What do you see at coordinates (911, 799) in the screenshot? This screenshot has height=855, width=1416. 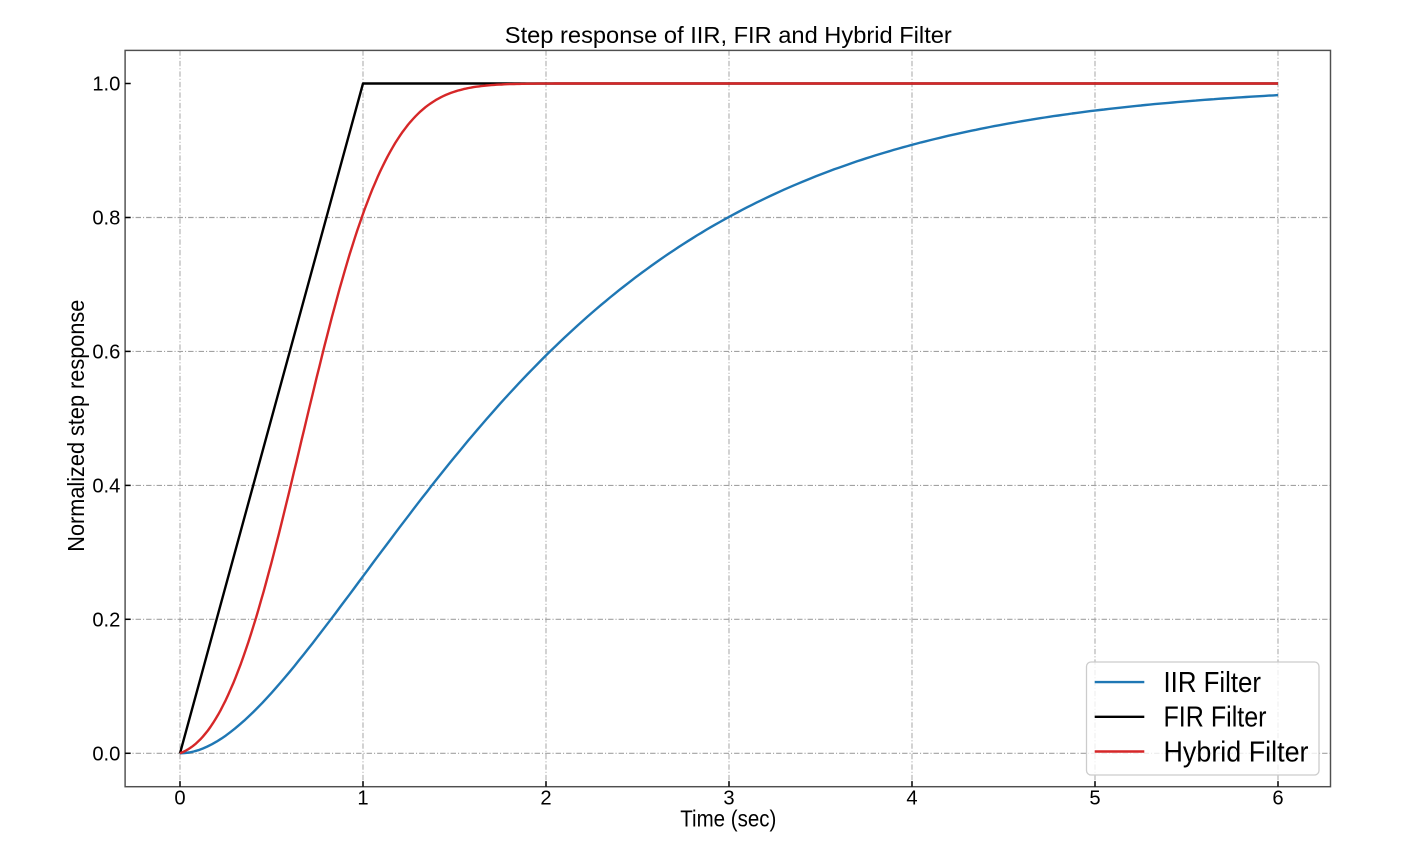 I see `svg-text: 4` at bounding box center [911, 799].